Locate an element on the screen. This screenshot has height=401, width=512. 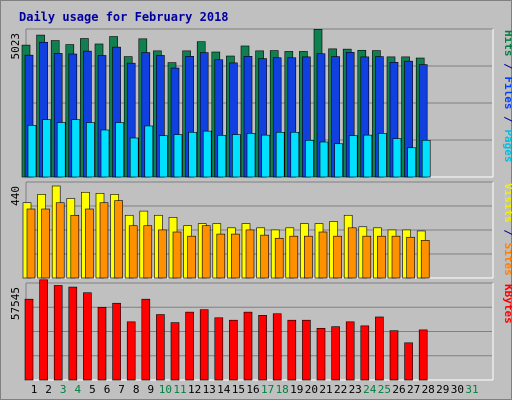
legend-entry: Visits is located at coordinates (507, 203).